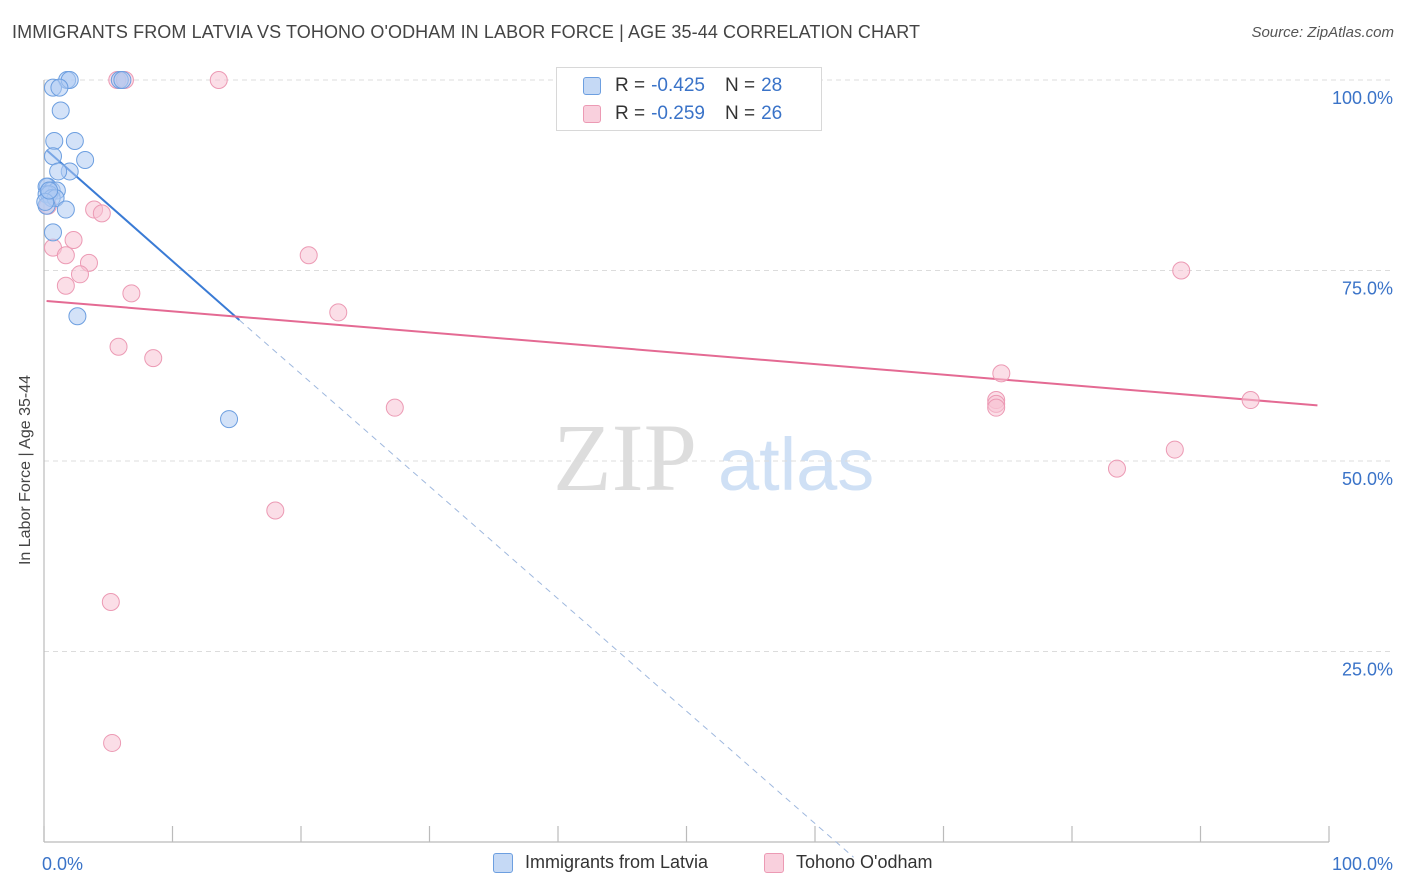 Image resolution: width=1406 pixels, height=892 pixels. What do you see at coordinates (503, 862) in the screenshot?
I see `legend-swatch-latvia` at bounding box center [503, 862].